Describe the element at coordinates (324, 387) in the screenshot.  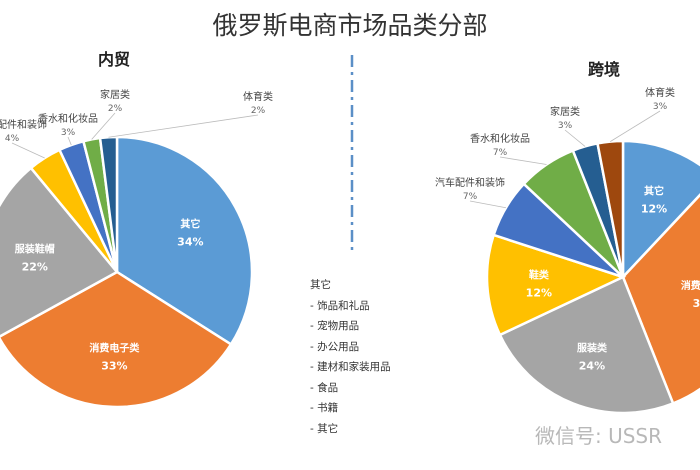
I see `note-item: - 食品` at that location.